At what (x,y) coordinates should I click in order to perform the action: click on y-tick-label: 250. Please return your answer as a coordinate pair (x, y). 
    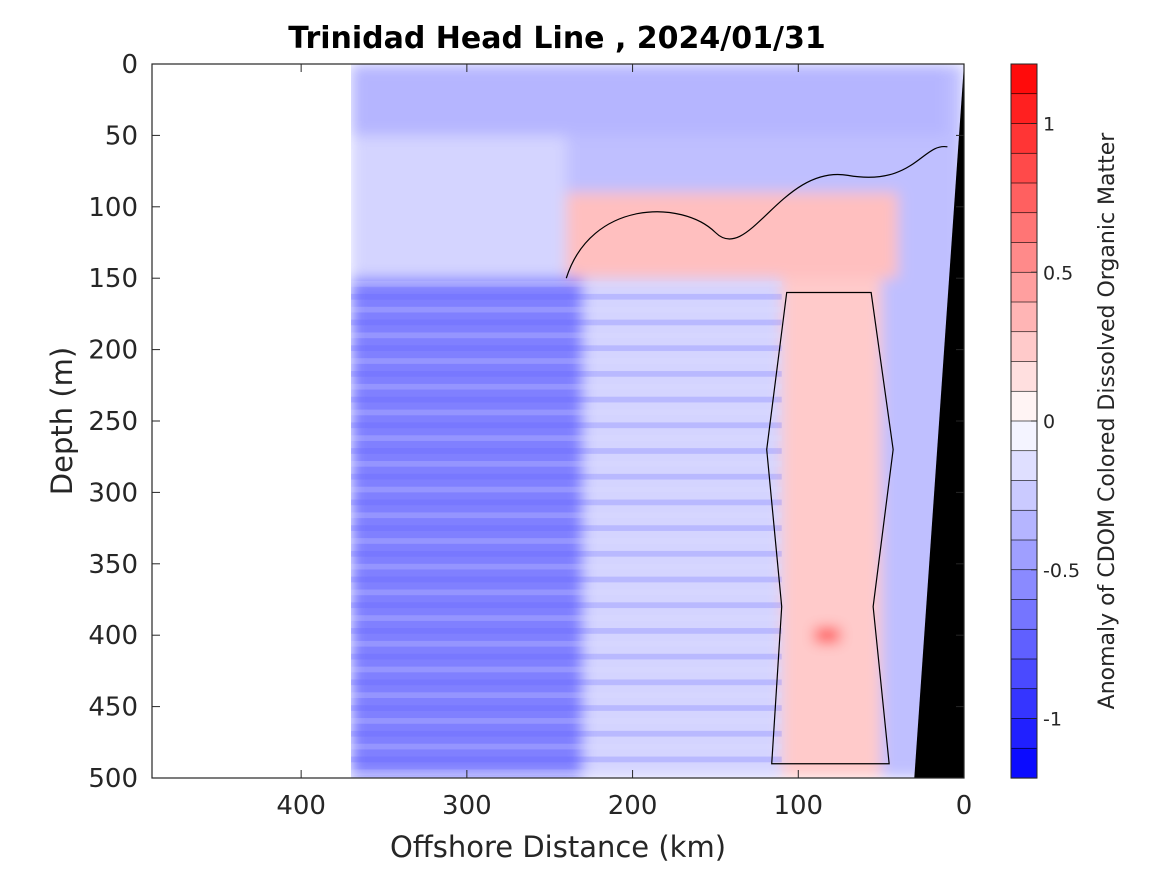
    Looking at the image, I should click on (113, 422).